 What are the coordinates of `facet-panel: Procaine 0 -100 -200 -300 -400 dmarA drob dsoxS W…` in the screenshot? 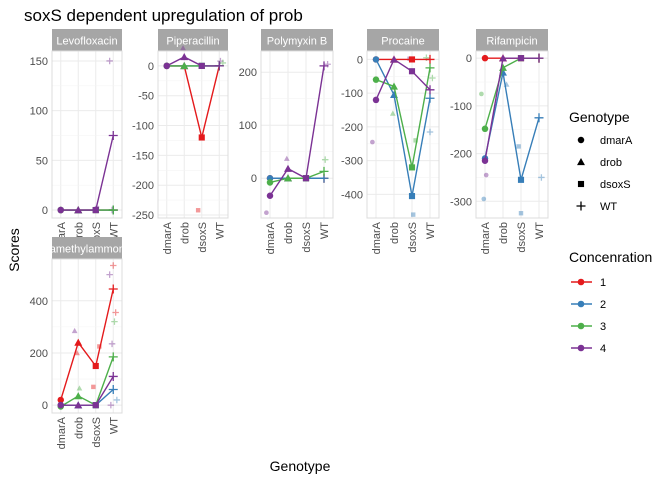 It's located at (390, 141).